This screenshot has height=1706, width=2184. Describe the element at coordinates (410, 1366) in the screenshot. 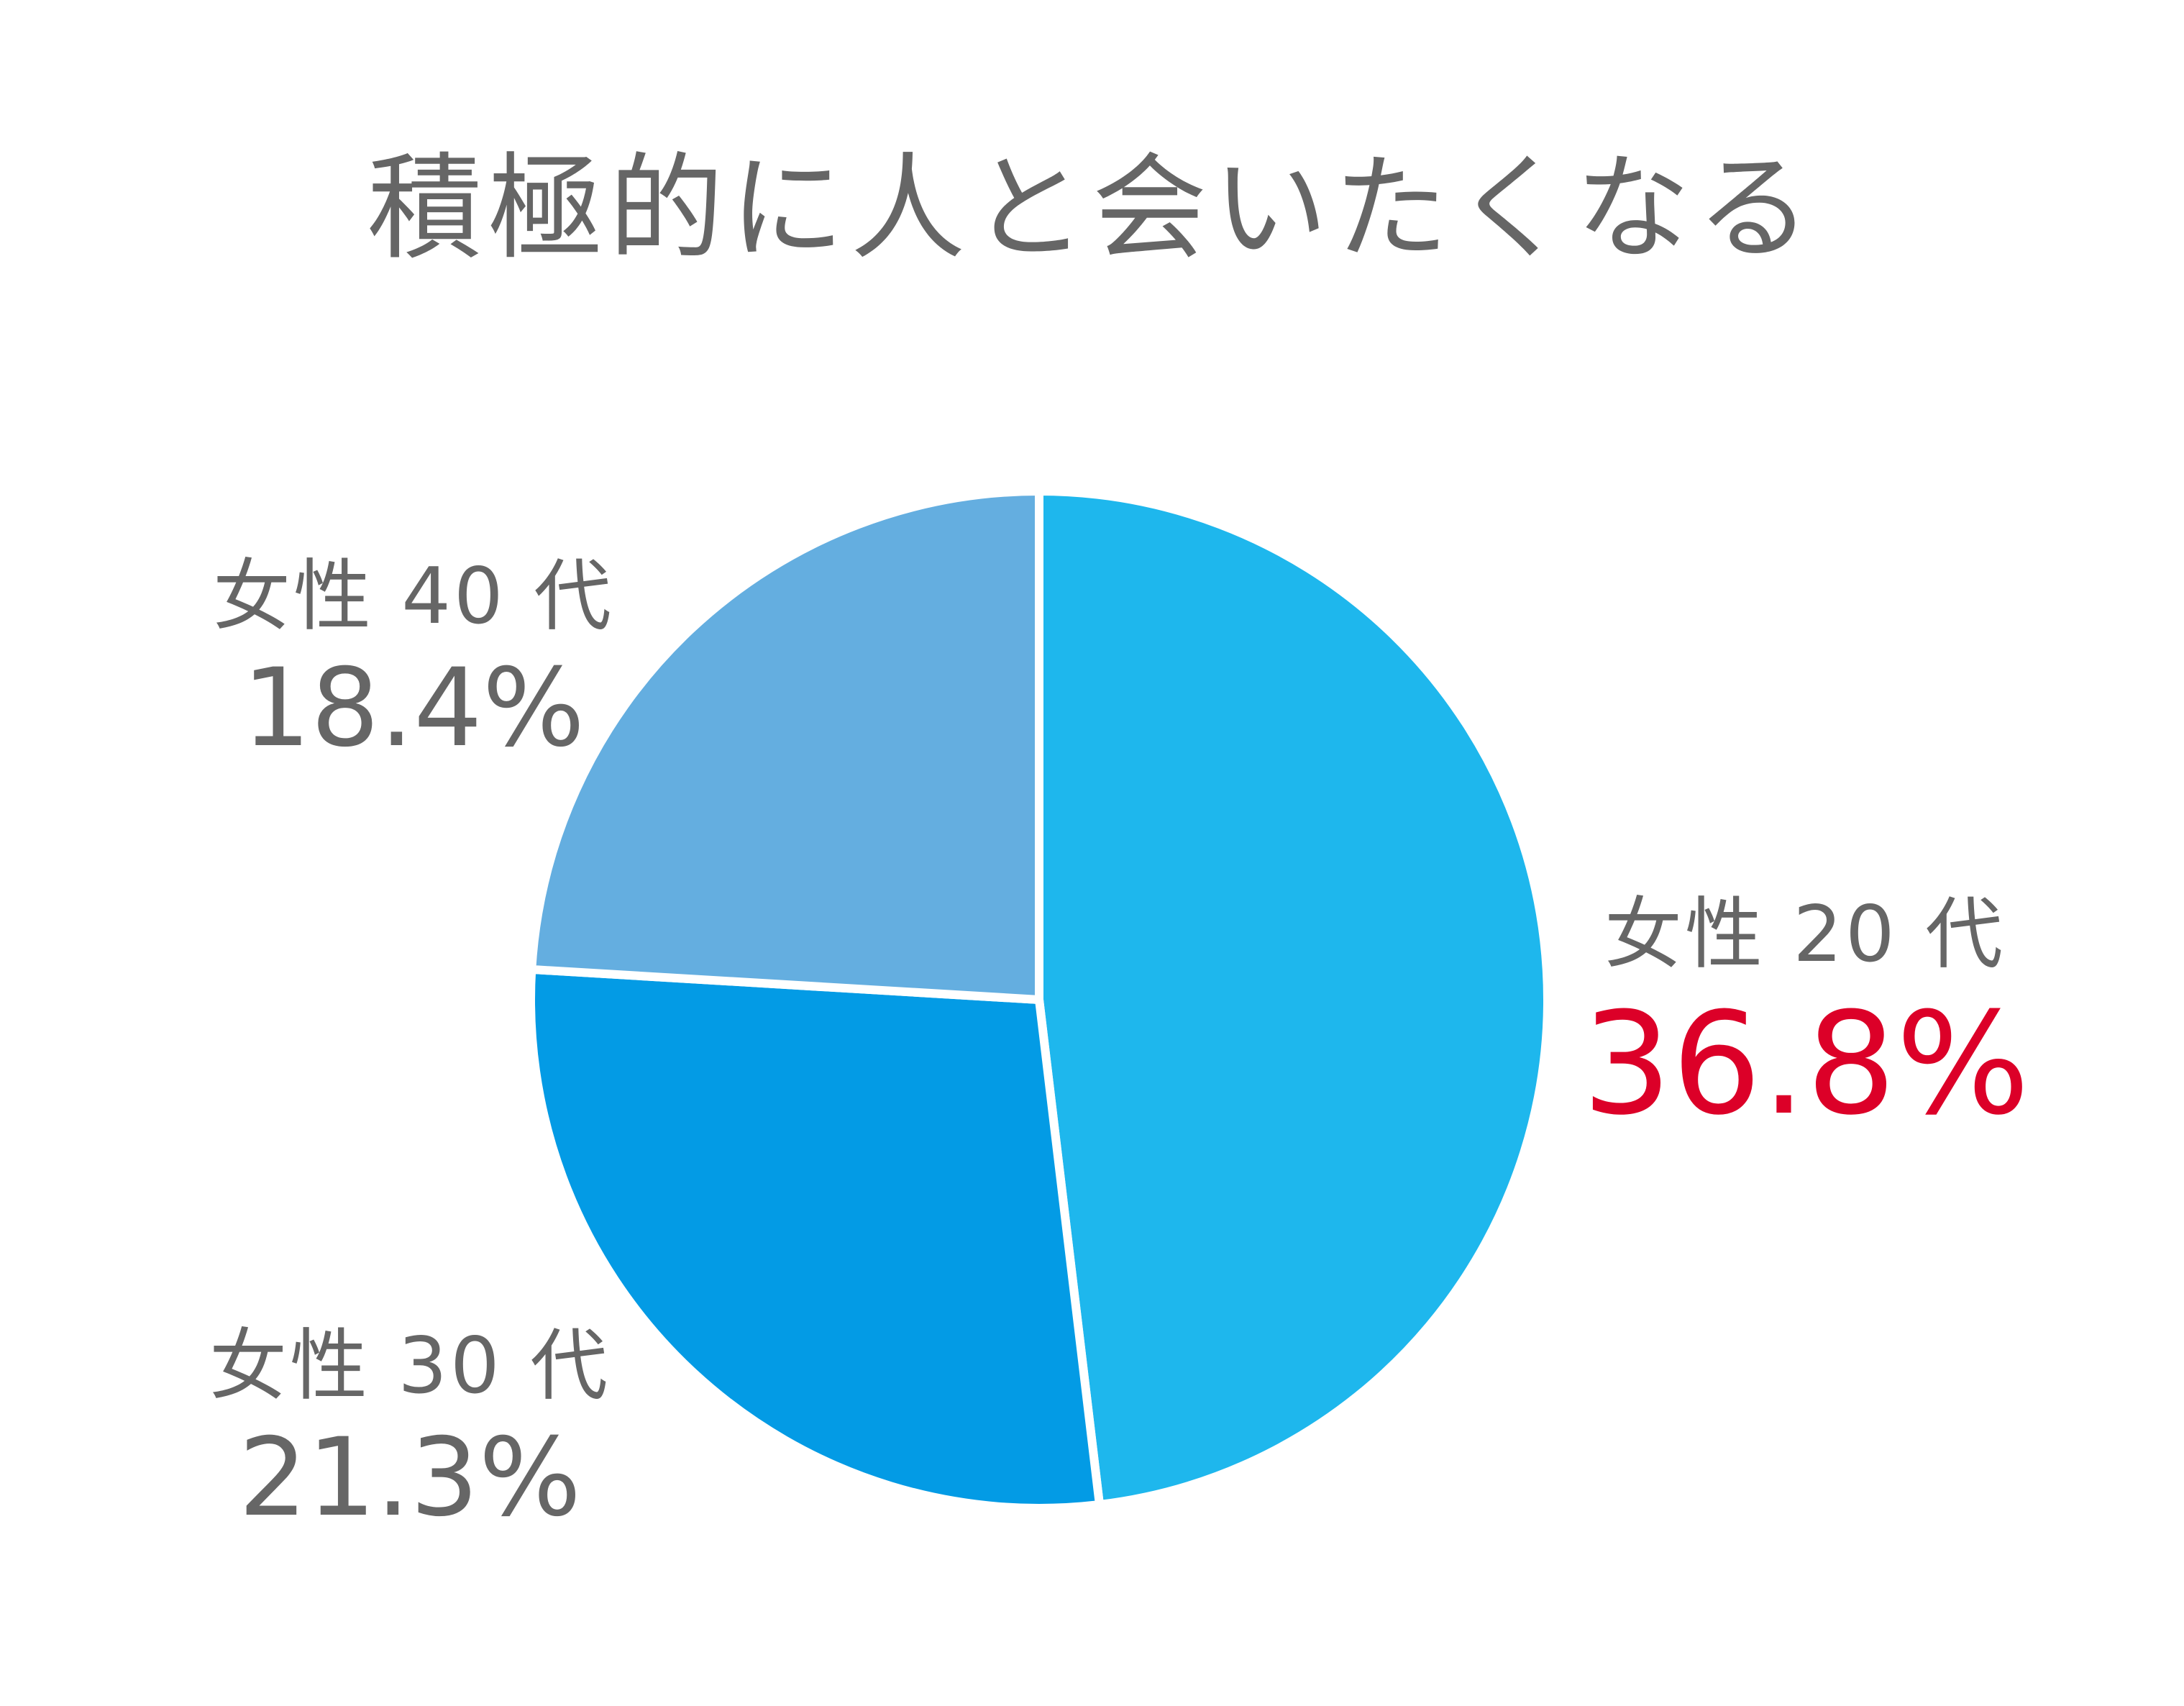

I see `slice-category: 女性 30 代` at that location.